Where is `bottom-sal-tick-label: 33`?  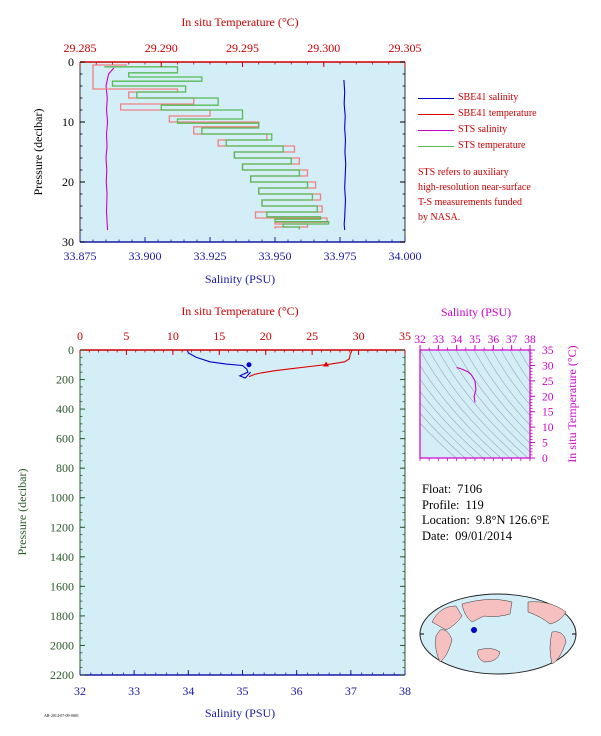
bottom-sal-tick-label: 33 is located at coordinates (134, 691).